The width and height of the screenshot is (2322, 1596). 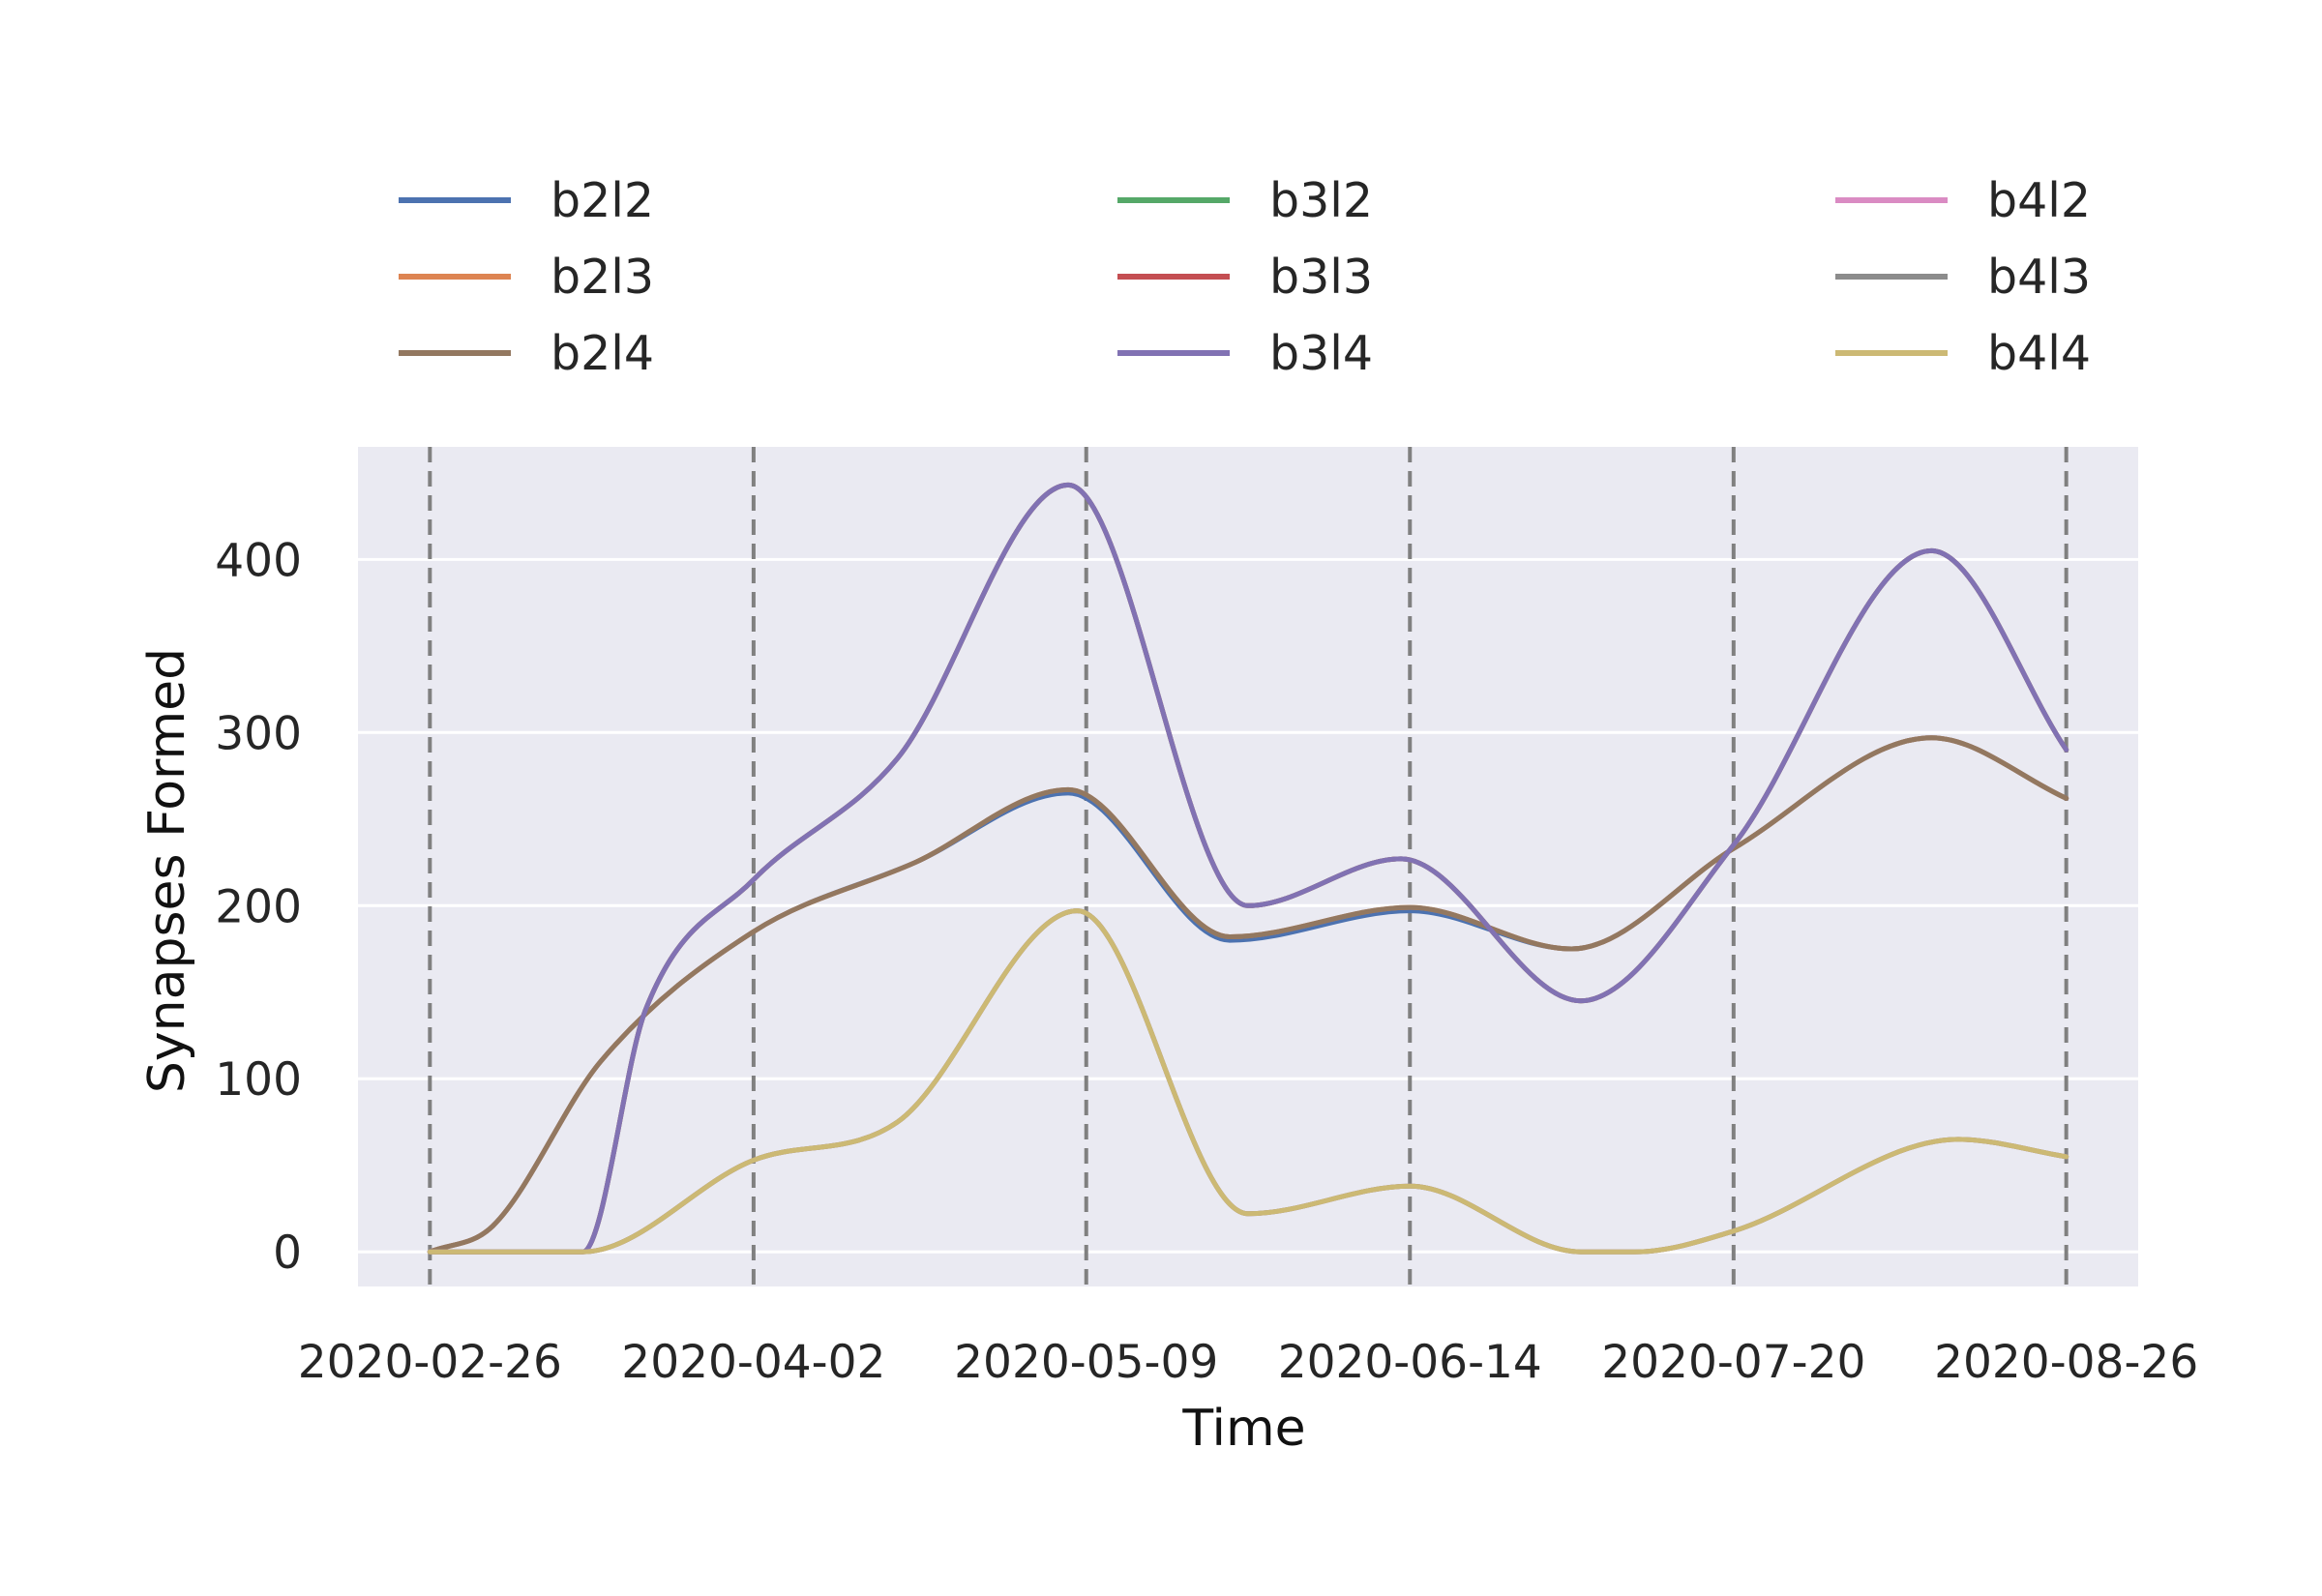 What do you see at coordinates (1321, 200) in the screenshot?
I see `legend-label: b3l2` at bounding box center [1321, 200].